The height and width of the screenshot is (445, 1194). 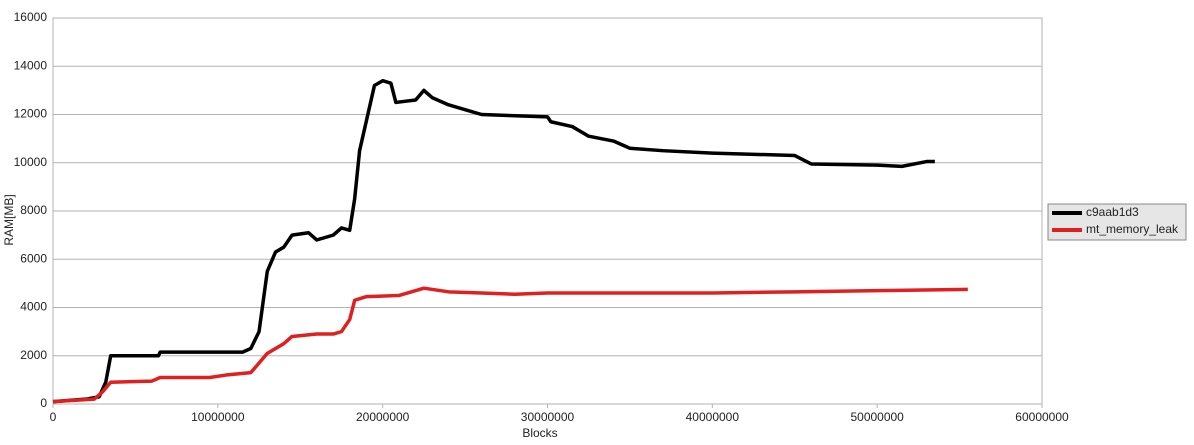 What do you see at coordinates (9, 219) in the screenshot?
I see `y-axis-label: RAM[MB]` at bounding box center [9, 219].